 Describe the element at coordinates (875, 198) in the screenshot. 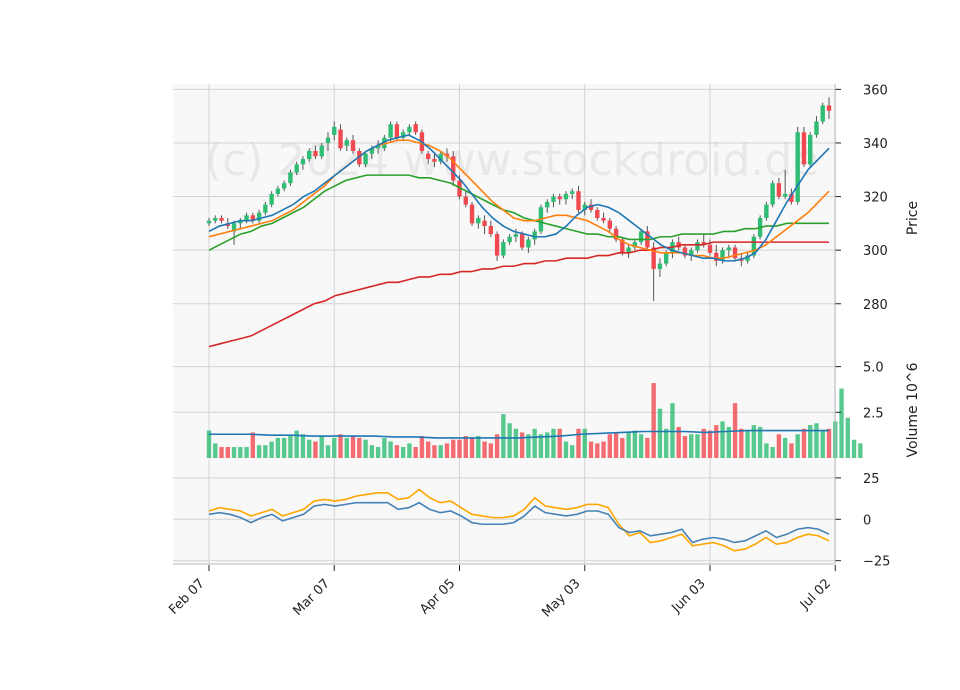

I see `y-tick-label: 320` at that location.